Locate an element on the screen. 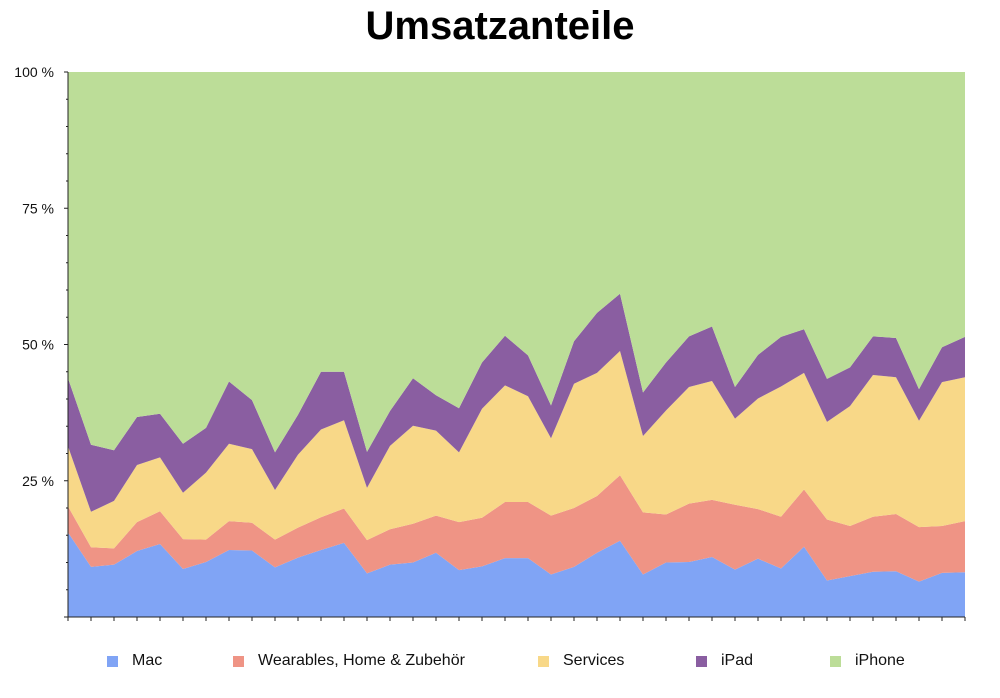  legend-item-wearables-home-zubeh-r: Wearables, Home & Zubehör is located at coordinates (349, 661).